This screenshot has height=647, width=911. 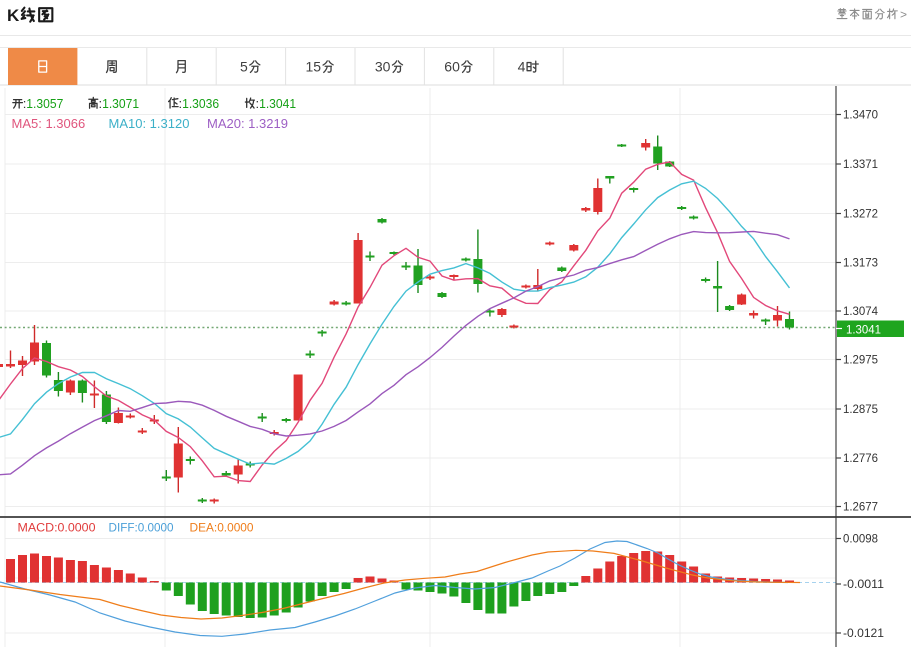 What do you see at coordinates (314, 67) in the screenshot?
I see `svg-text: 15` at bounding box center [314, 67].